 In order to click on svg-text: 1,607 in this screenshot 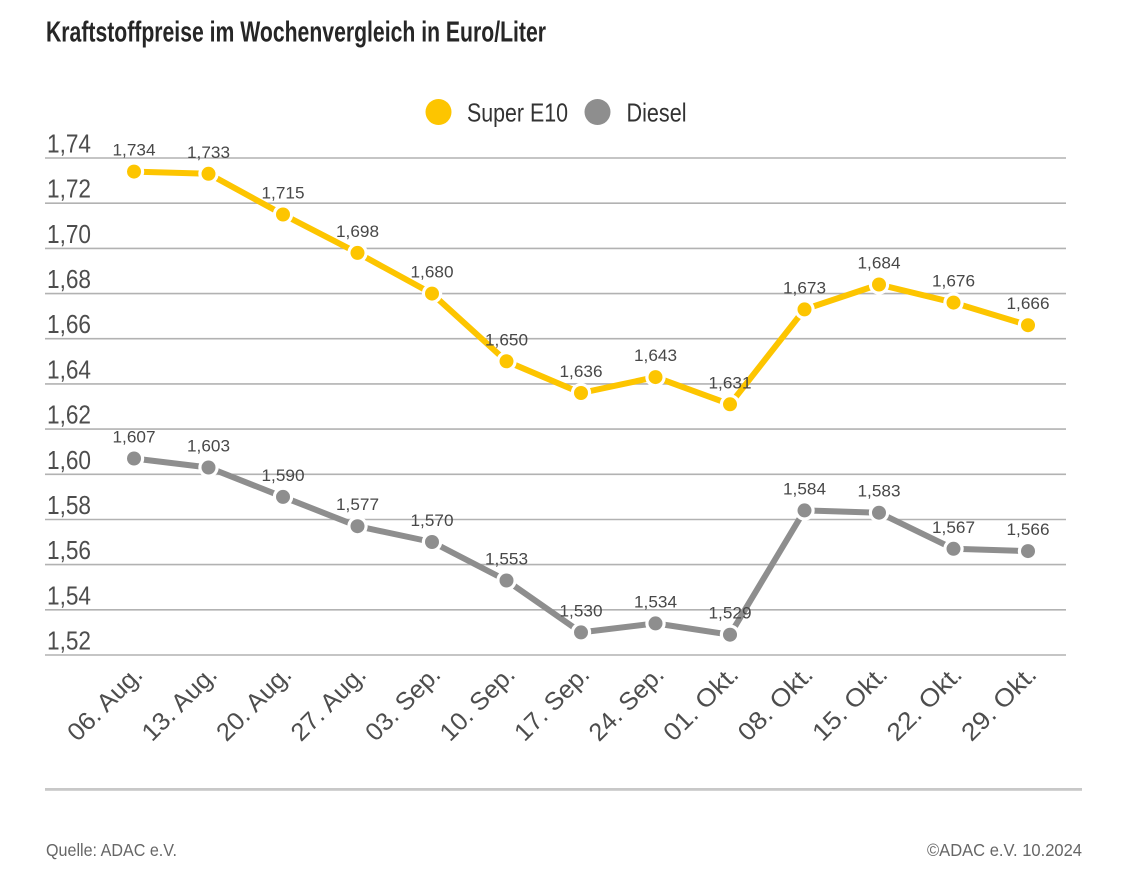, I will do `click(134, 438)`.